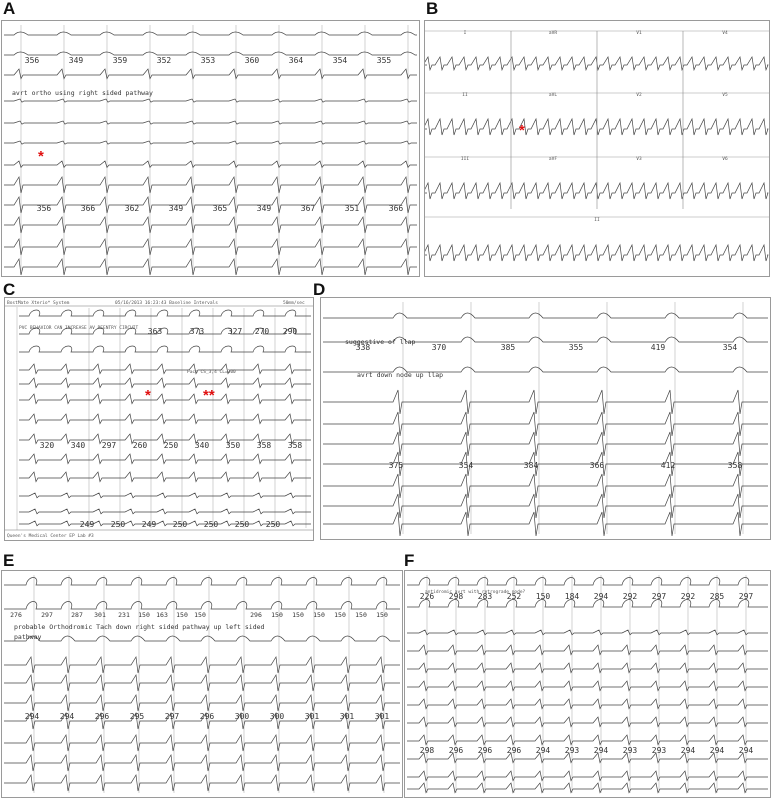 This screenshot has width=771, height=798. I want to click on interval-value: 298, so click(427, 750).